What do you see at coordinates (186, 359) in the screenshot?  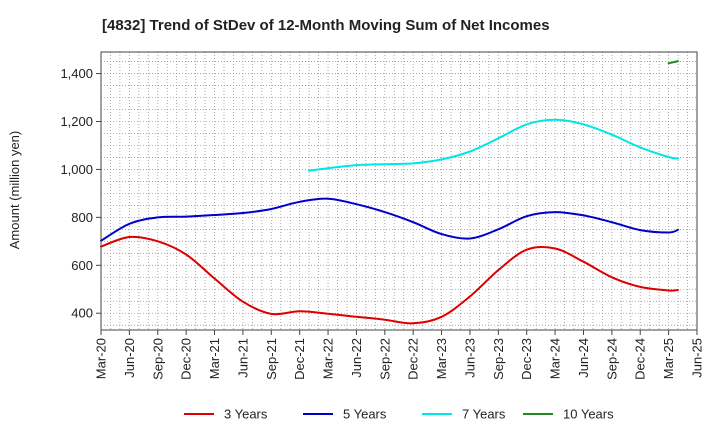 I see `x-tick-label: Dec-20` at bounding box center [186, 359].